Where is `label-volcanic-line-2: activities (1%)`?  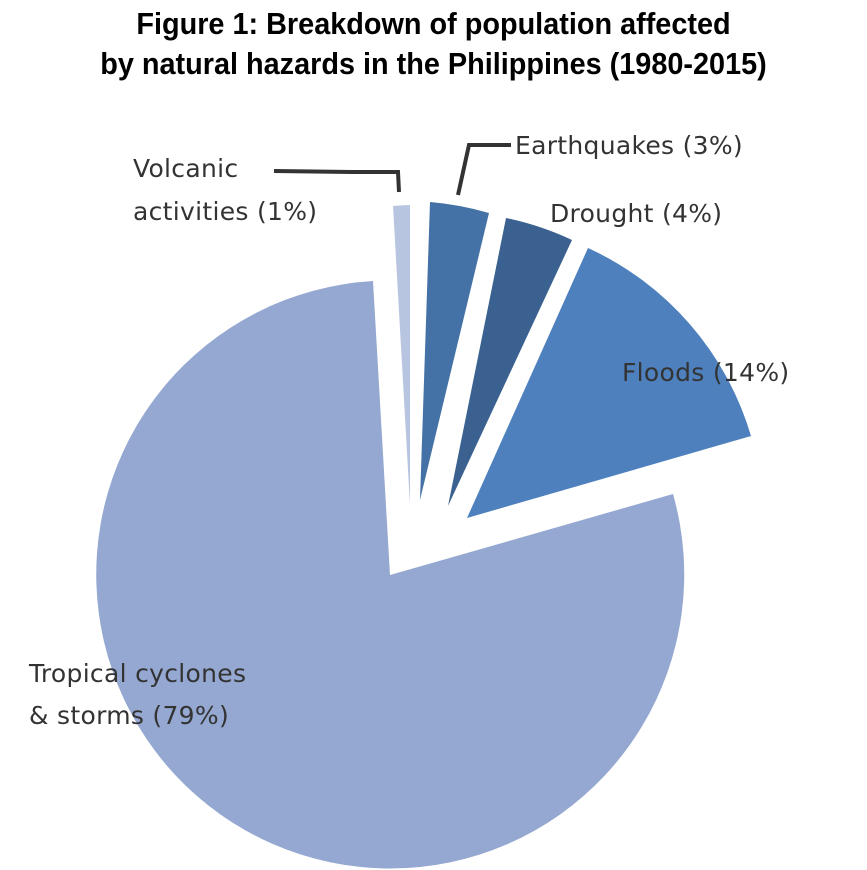 label-volcanic-line-2: activities (1%) is located at coordinates (225, 211).